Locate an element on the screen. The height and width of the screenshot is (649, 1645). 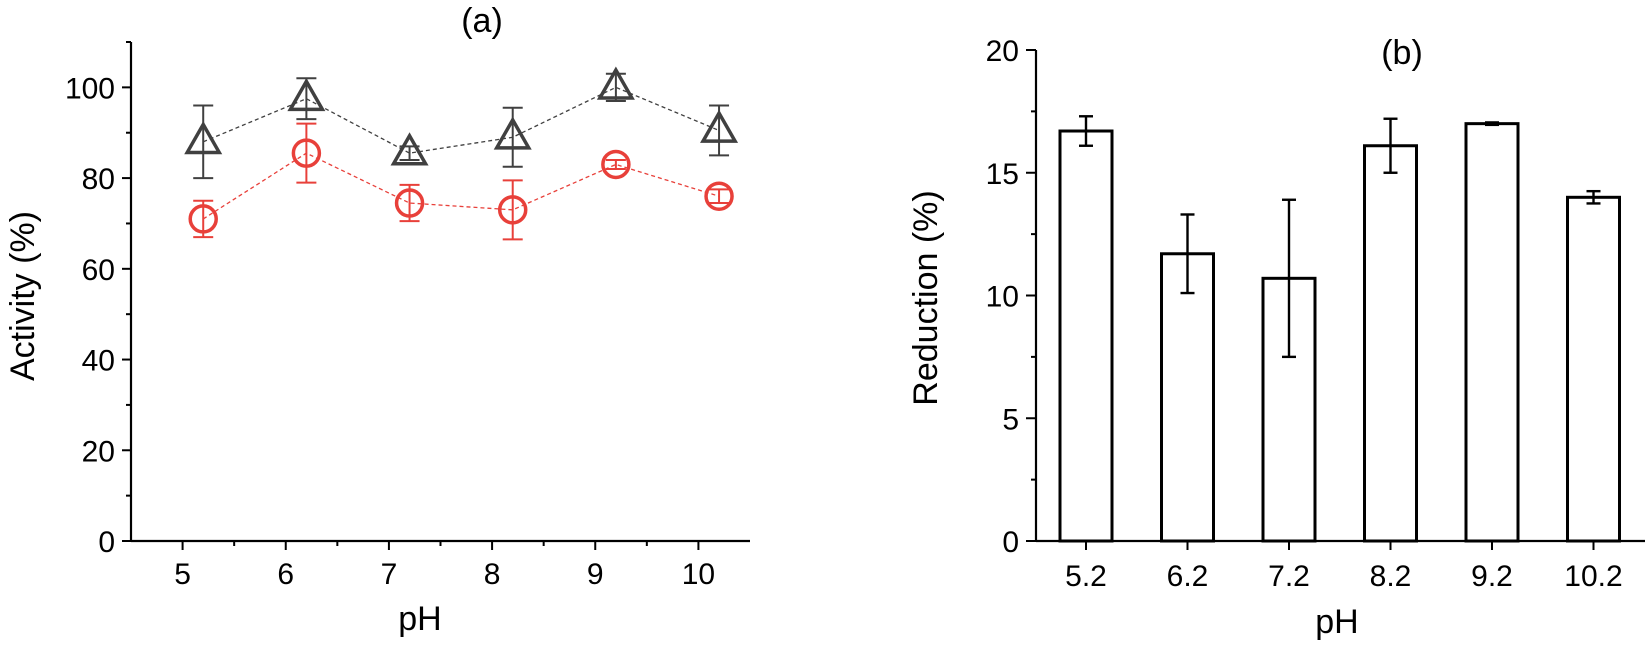
panel-b-x-tick-label: 8.2 is located at coordinates (1391, 576).